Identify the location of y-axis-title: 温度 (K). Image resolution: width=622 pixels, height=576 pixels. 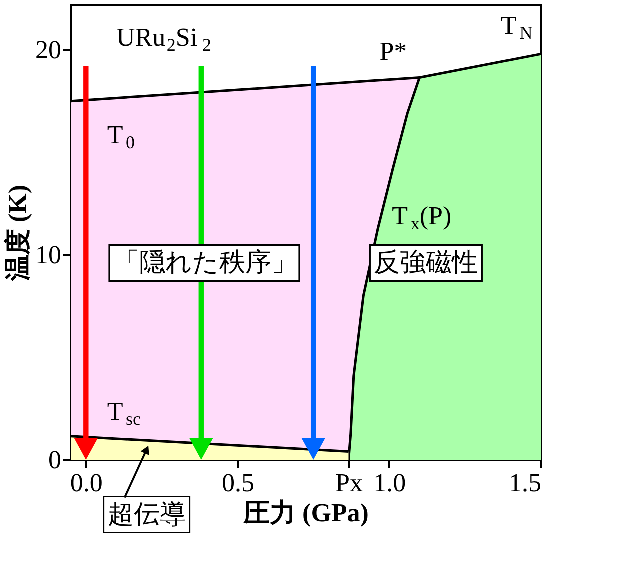
(18, 233).